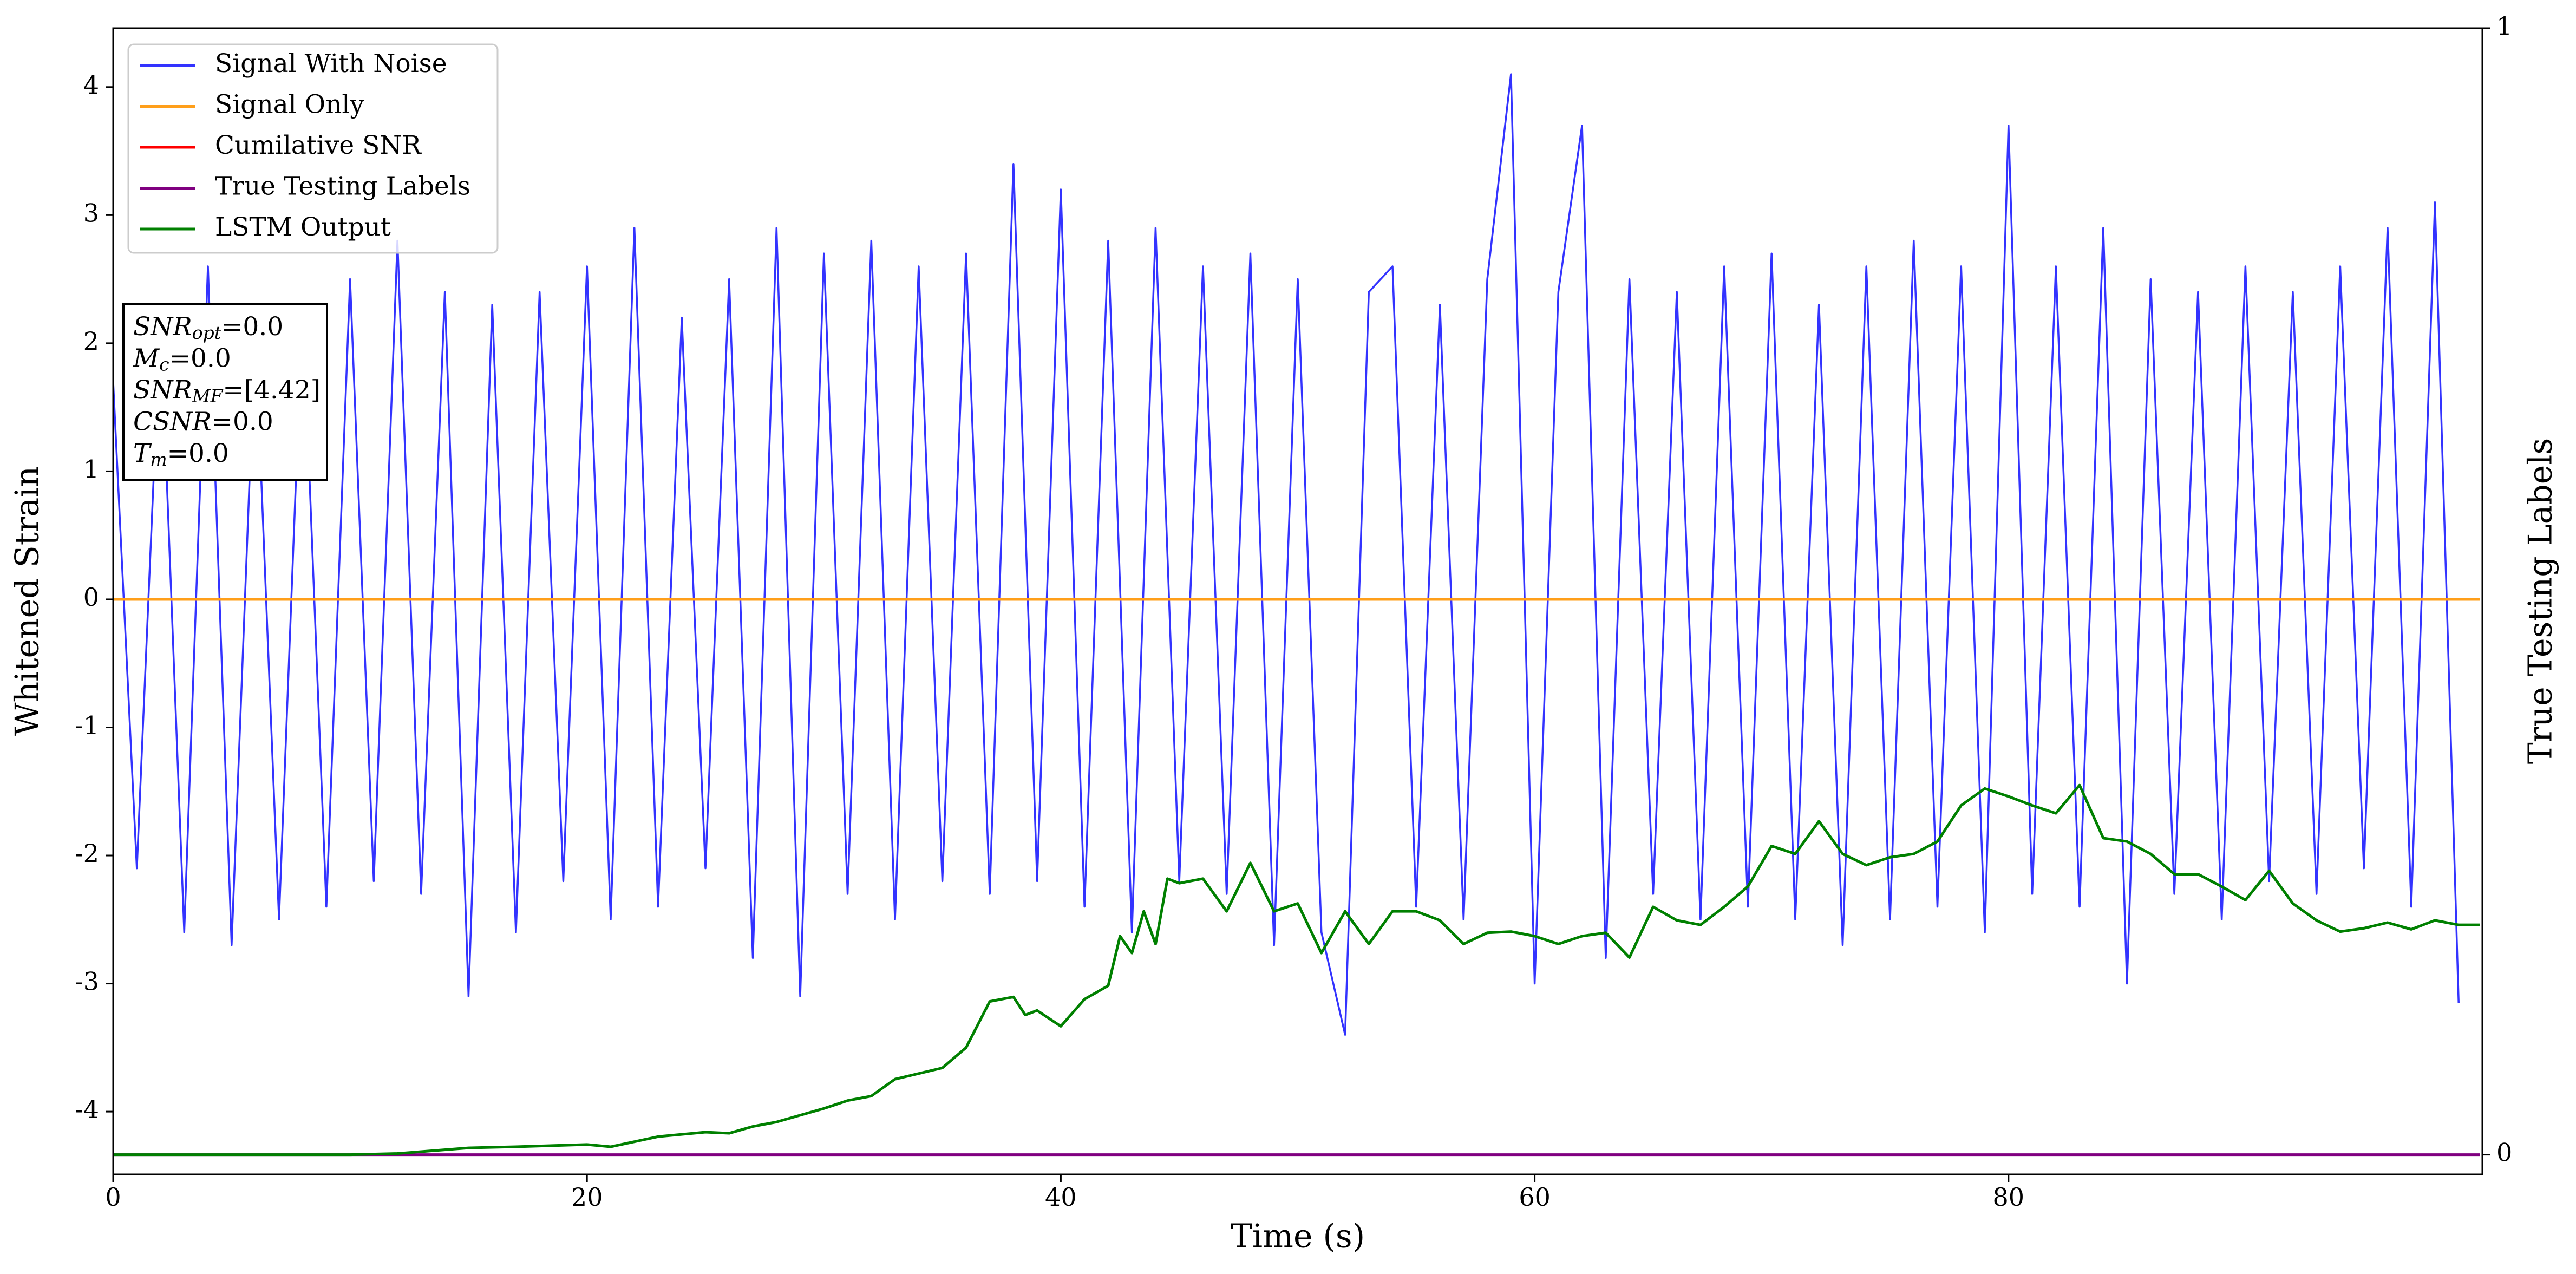  I want to click on x-tick-label: 80, so click(2009, 1197).